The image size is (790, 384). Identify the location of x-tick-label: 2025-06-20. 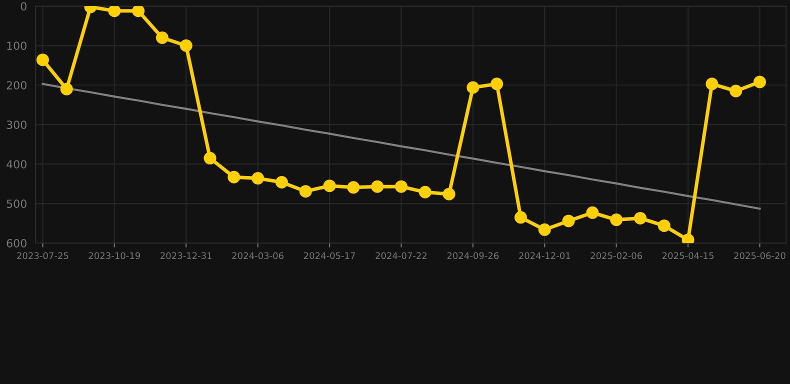
(760, 256).